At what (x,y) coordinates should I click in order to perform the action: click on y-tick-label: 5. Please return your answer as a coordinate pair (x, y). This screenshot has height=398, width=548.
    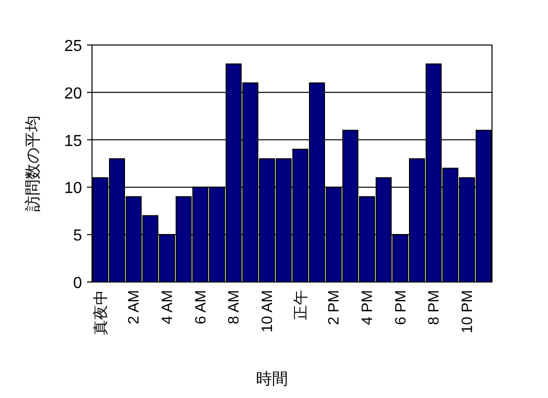
    Looking at the image, I should click on (77, 236).